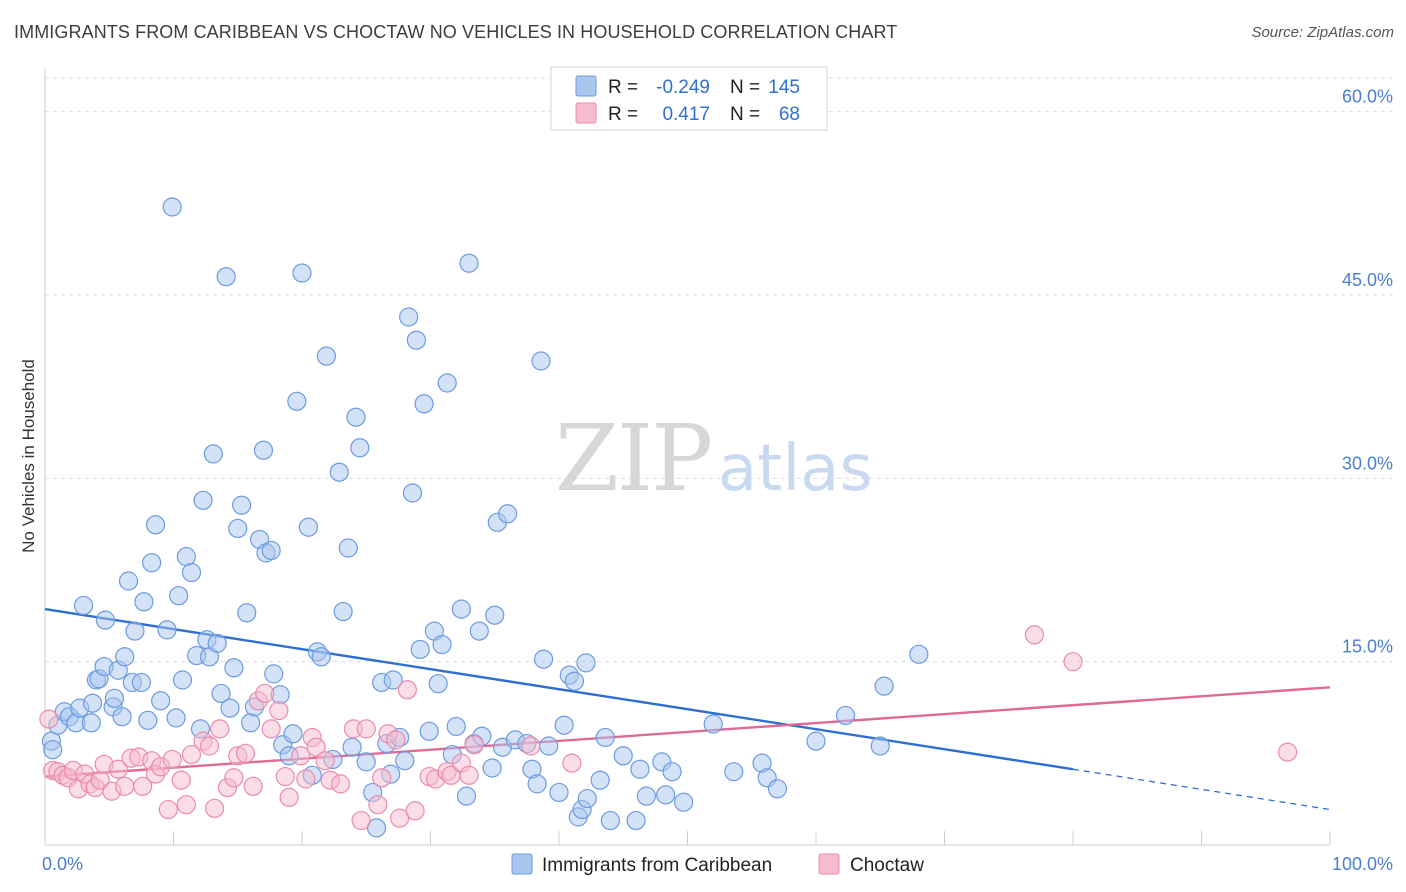 This screenshot has height=892, width=1406. What do you see at coordinates (686, 114) in the screenshot?
I see `stats-r-value-choctaw: 0.417` at bounding box center [686, 114].